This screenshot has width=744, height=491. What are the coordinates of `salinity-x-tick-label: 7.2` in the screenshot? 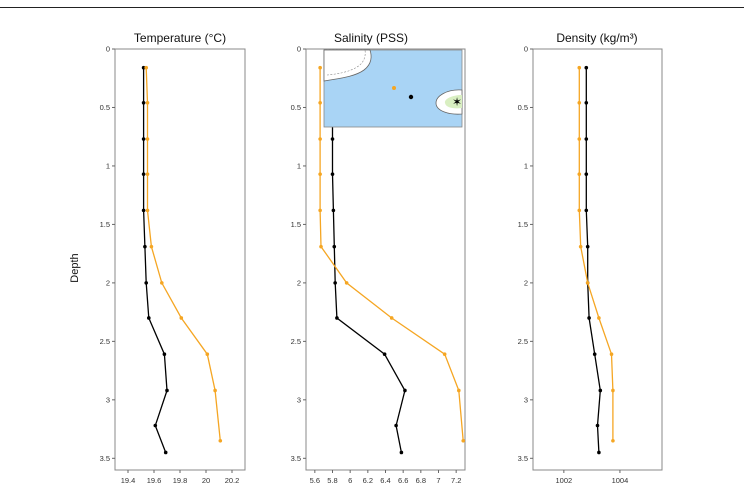 It's located at (456, 480).